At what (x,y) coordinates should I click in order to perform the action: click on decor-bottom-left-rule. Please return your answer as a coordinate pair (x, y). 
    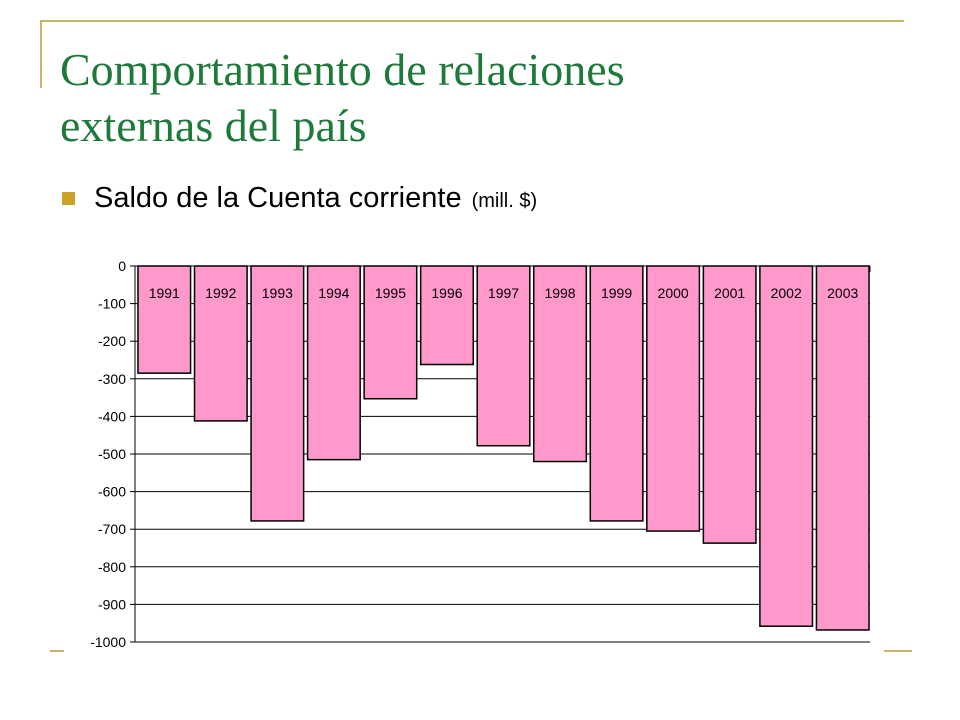
    Looking at the image, I should click on (57, 651).